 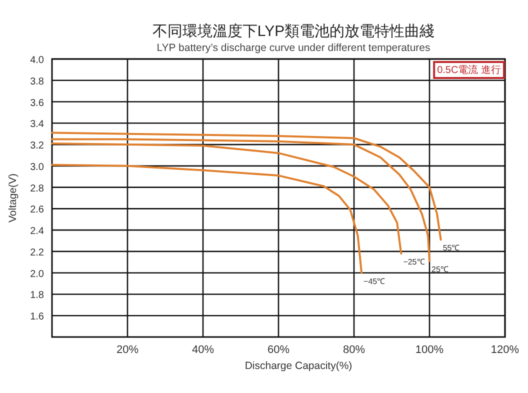 I want to click on y-tick-label: 1.8, so click(x=37, y=296).